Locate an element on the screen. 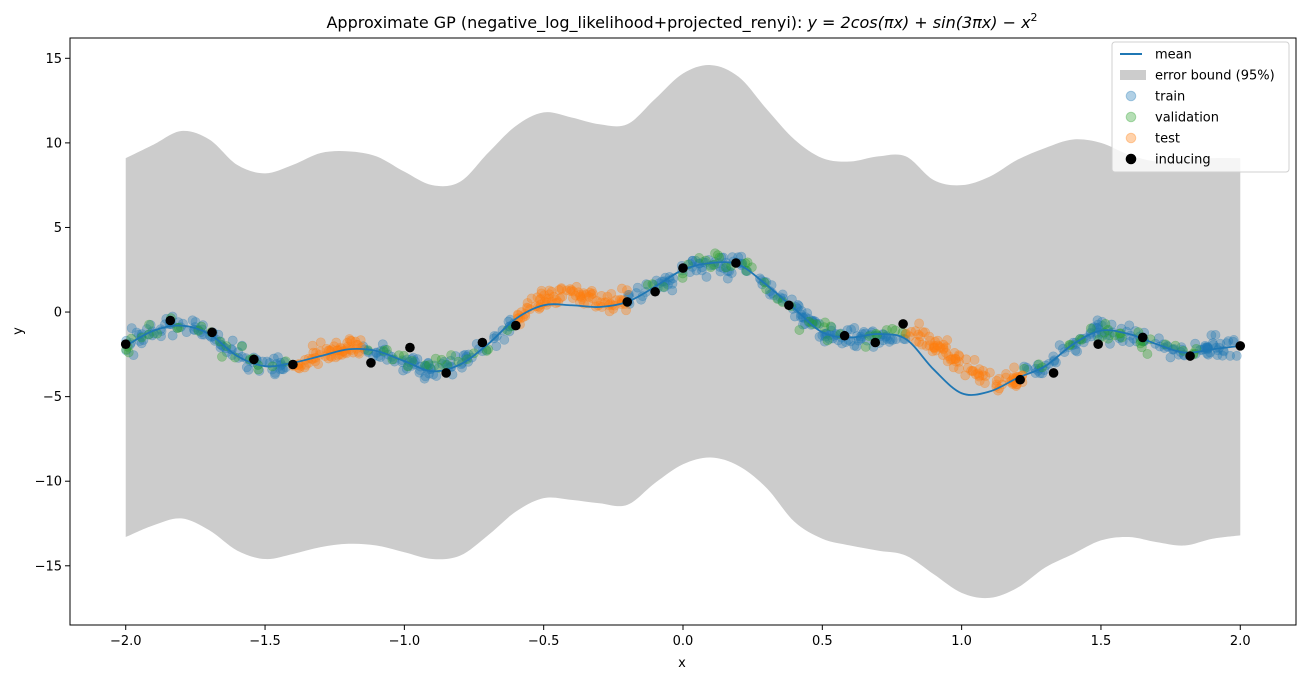 This screenshot has height=679, width=1305. x-axis-ticks: −2.0 −1.5 −1.0 −0.5 0.0 0.5 1.0 1.5 2.0 is located at coordinates (680, 637).